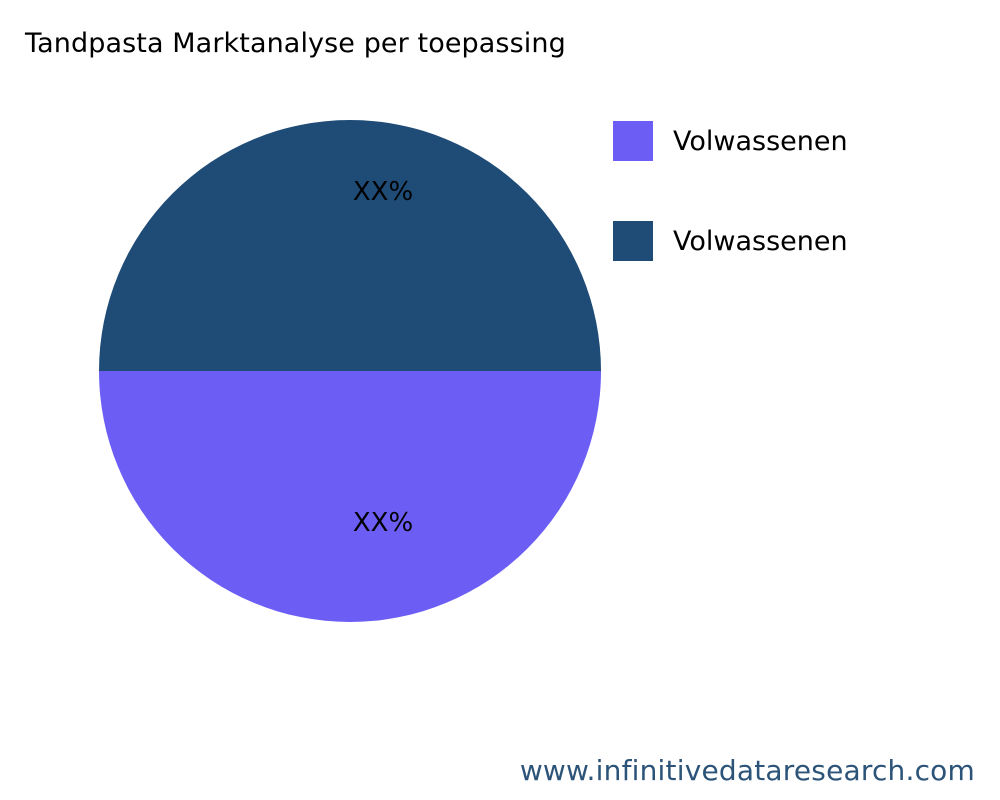  I want to click on legend-item-volwassenen-2: Volwassenen, so click(778, 241).